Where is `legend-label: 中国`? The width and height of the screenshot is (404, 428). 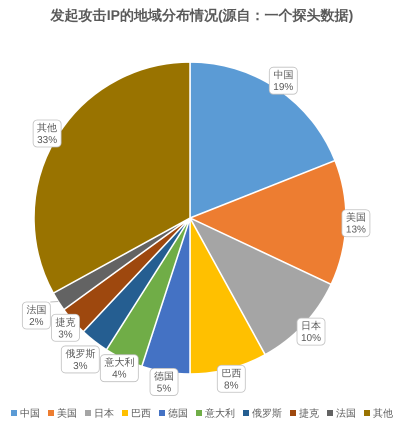 legend-label: 中国 is located at coordinates (30, 414).